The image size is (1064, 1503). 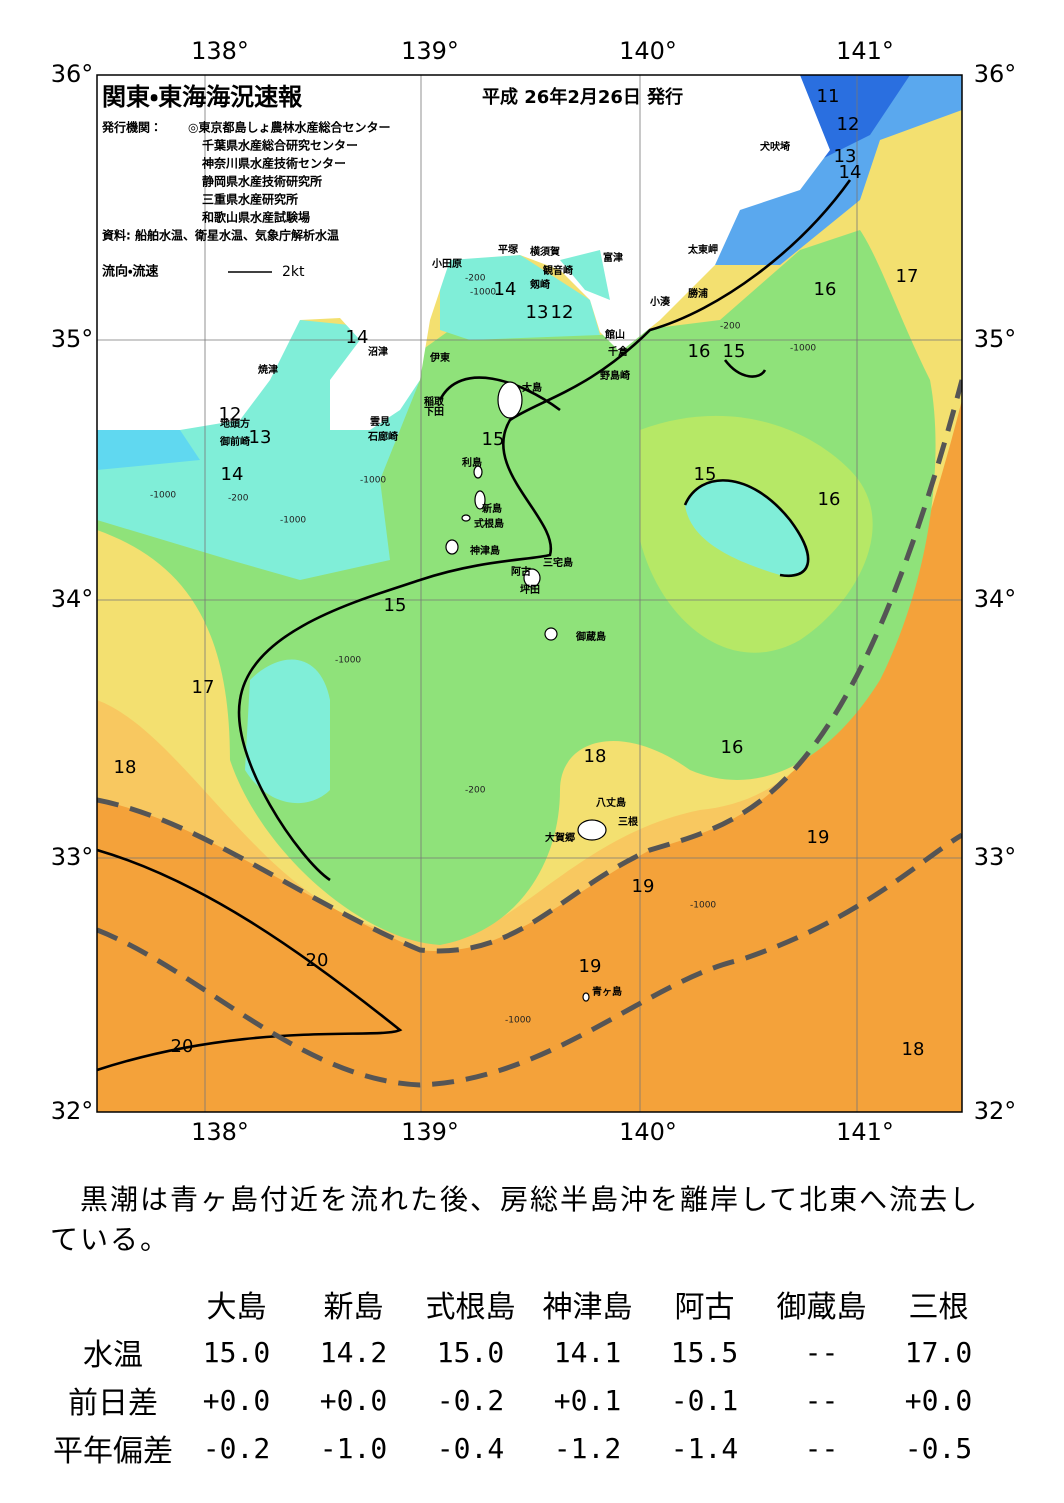 What do you see at coordinates (828, 96) in the screenshot?
I see `isotherm-label: 11` at bounding box center [828, 96].